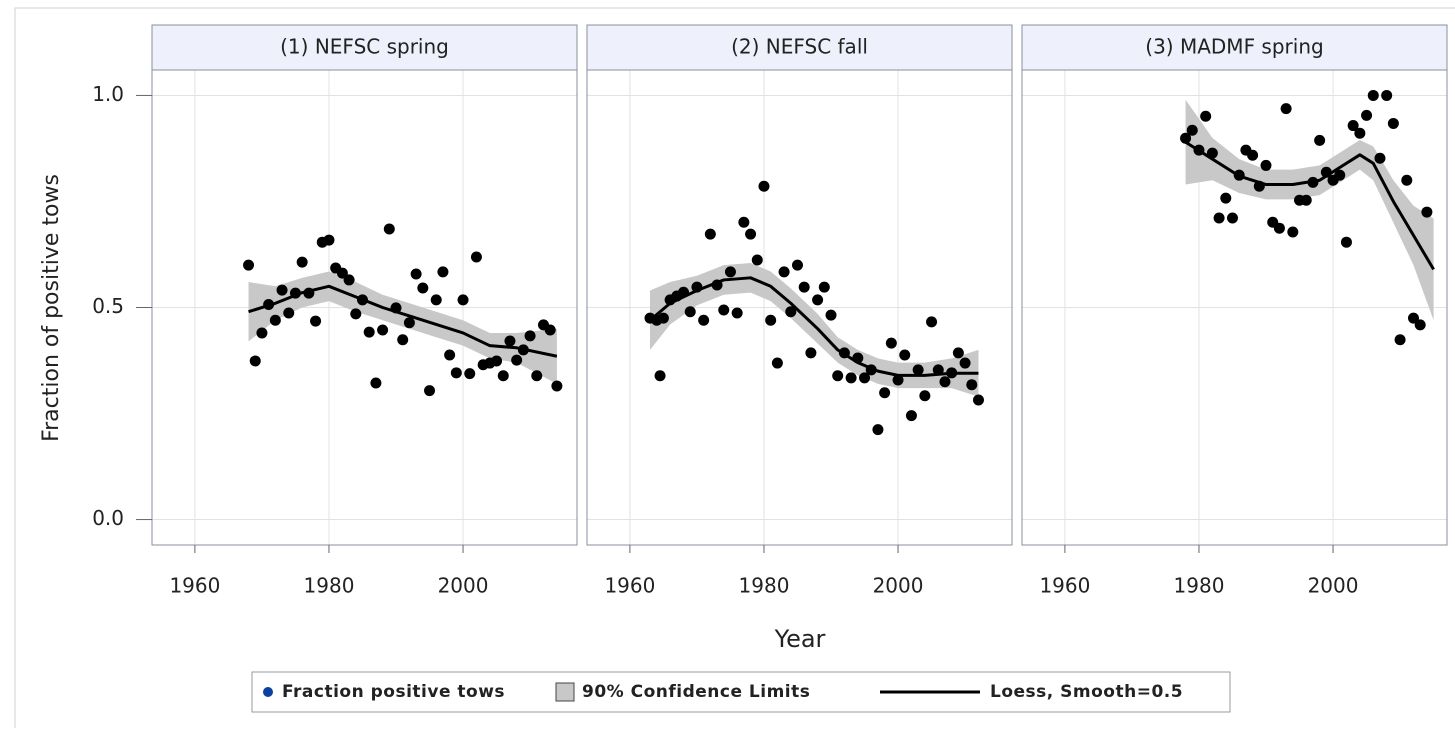 The width and height of the screenshot is (1455, 732). What do you see at coordinates (1086, 692) in the screenshot?
I see `legend-label: Loess, Smooth=0.5` at bounding box center [1086, 692].